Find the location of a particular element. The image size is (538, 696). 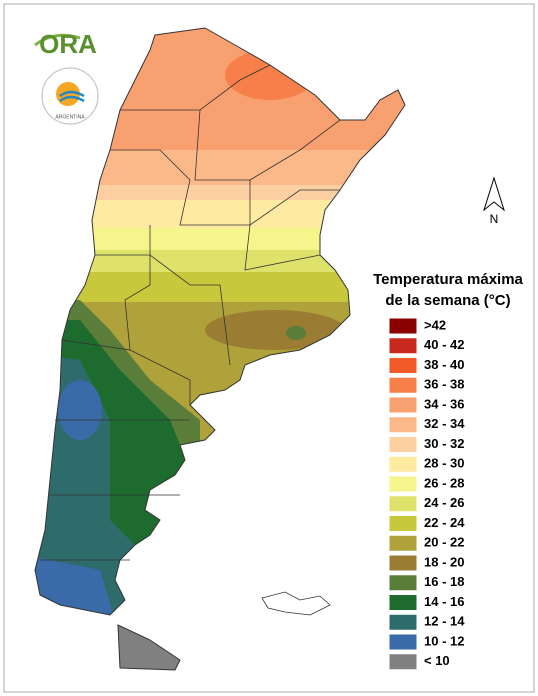

logo-smn: ARGENTINA is located at coordinates (70, 96).